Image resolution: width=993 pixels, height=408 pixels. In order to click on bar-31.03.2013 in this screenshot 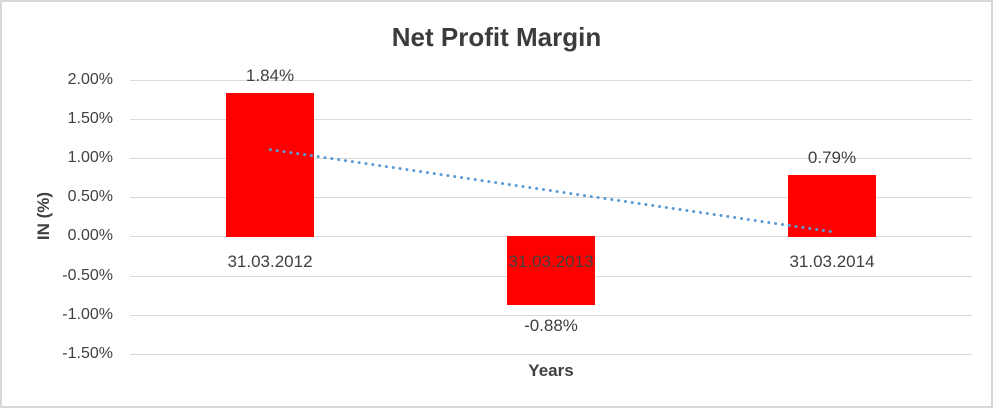, I will do `click(551, 270)`.